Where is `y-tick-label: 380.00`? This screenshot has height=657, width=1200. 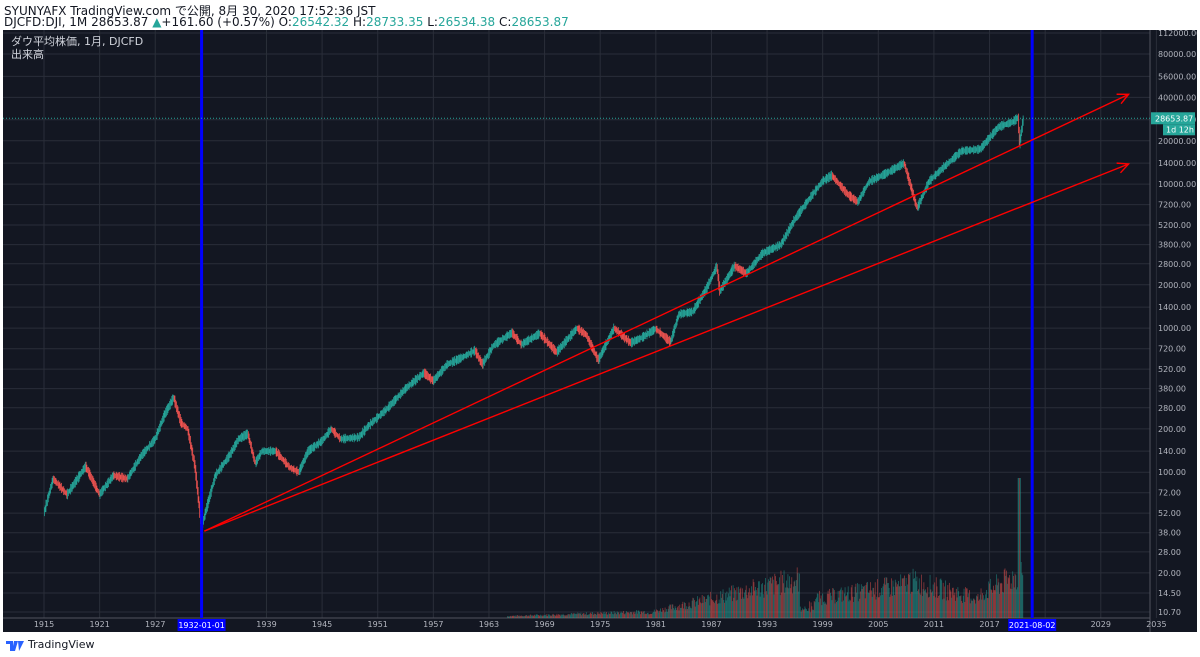
y-tick-label: 380.00 is located at coordinates (1172, 389).